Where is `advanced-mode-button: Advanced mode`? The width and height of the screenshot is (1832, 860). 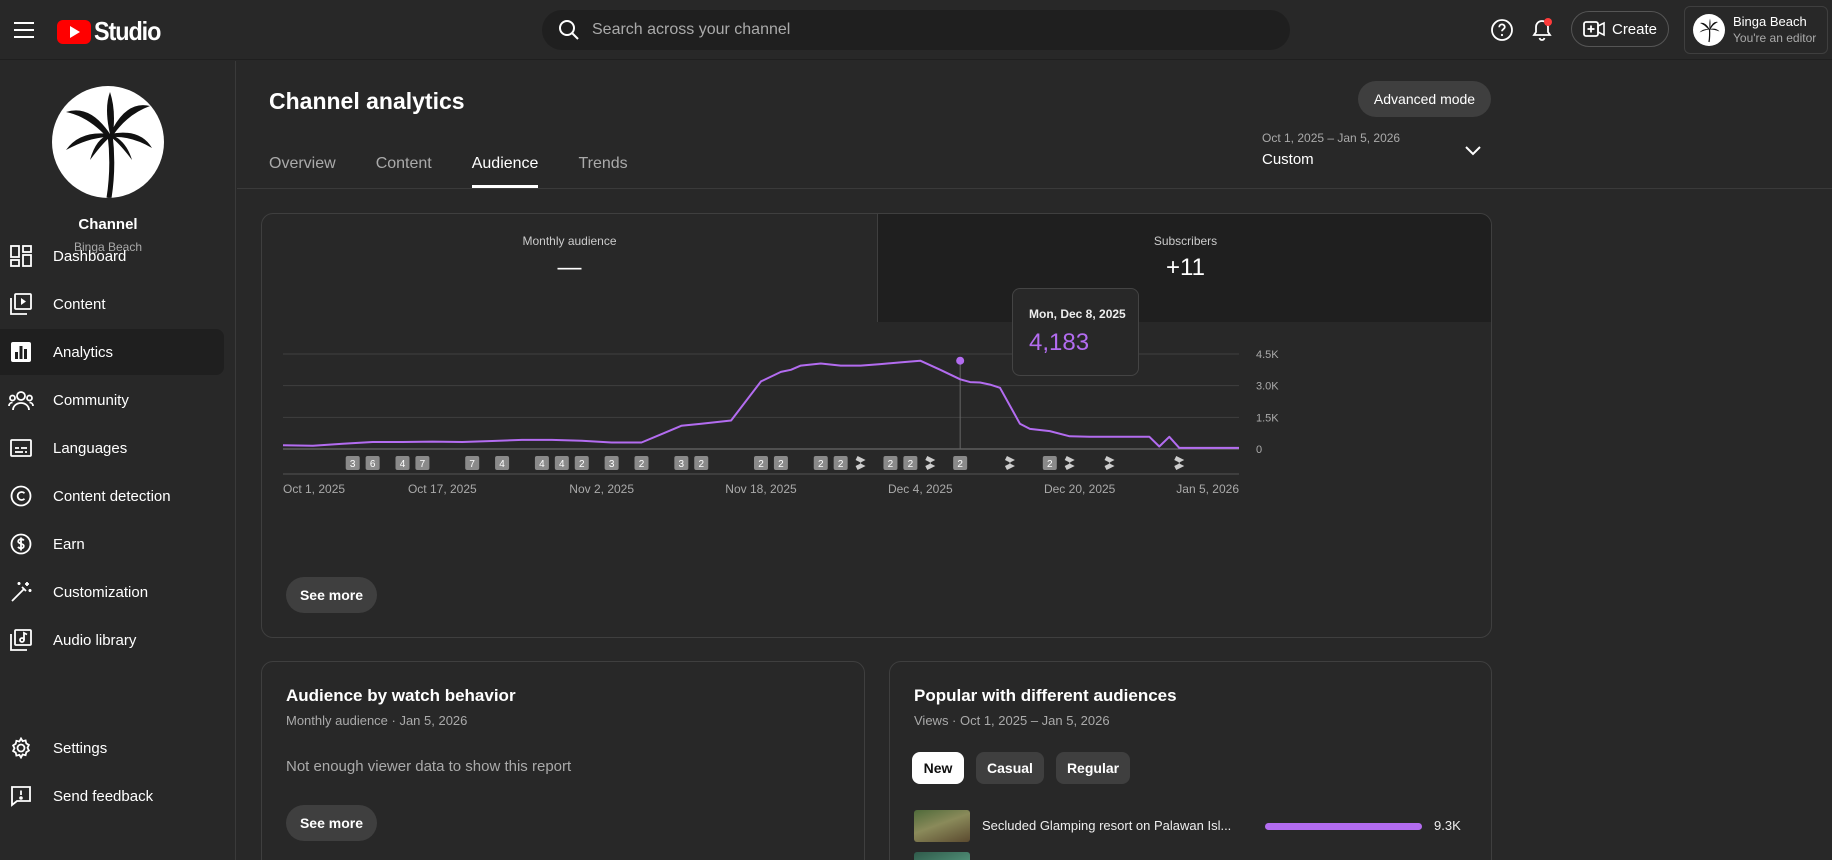
advanced-mode-button: Advanced mode is located at coordinates (1424, 99).